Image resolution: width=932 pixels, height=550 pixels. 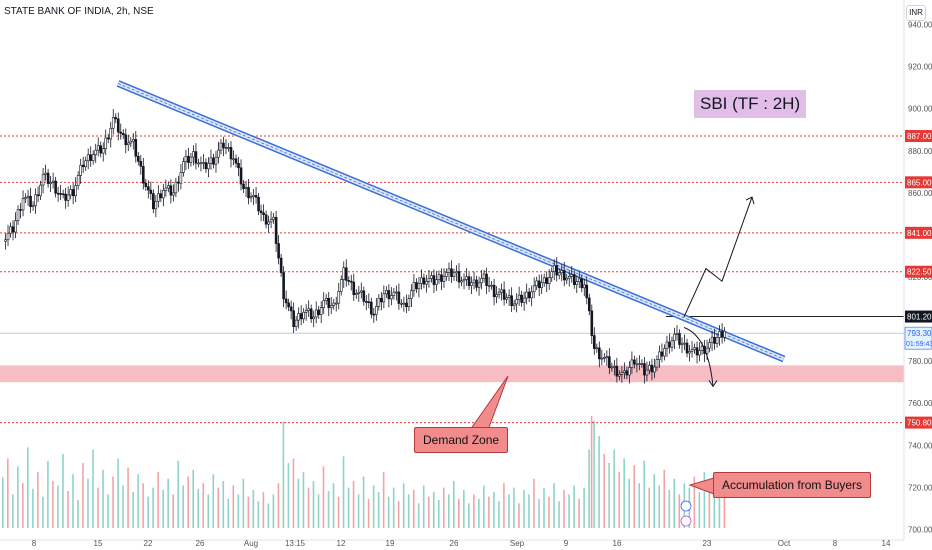 What do you see at coordinates (452, 543) in the screenshot?
I see `time-axis: 8 15 22 26 Aug 13:15 12 19 26 Sep 9 16 23 Oct 8 14` at bounding box center [452, 543].